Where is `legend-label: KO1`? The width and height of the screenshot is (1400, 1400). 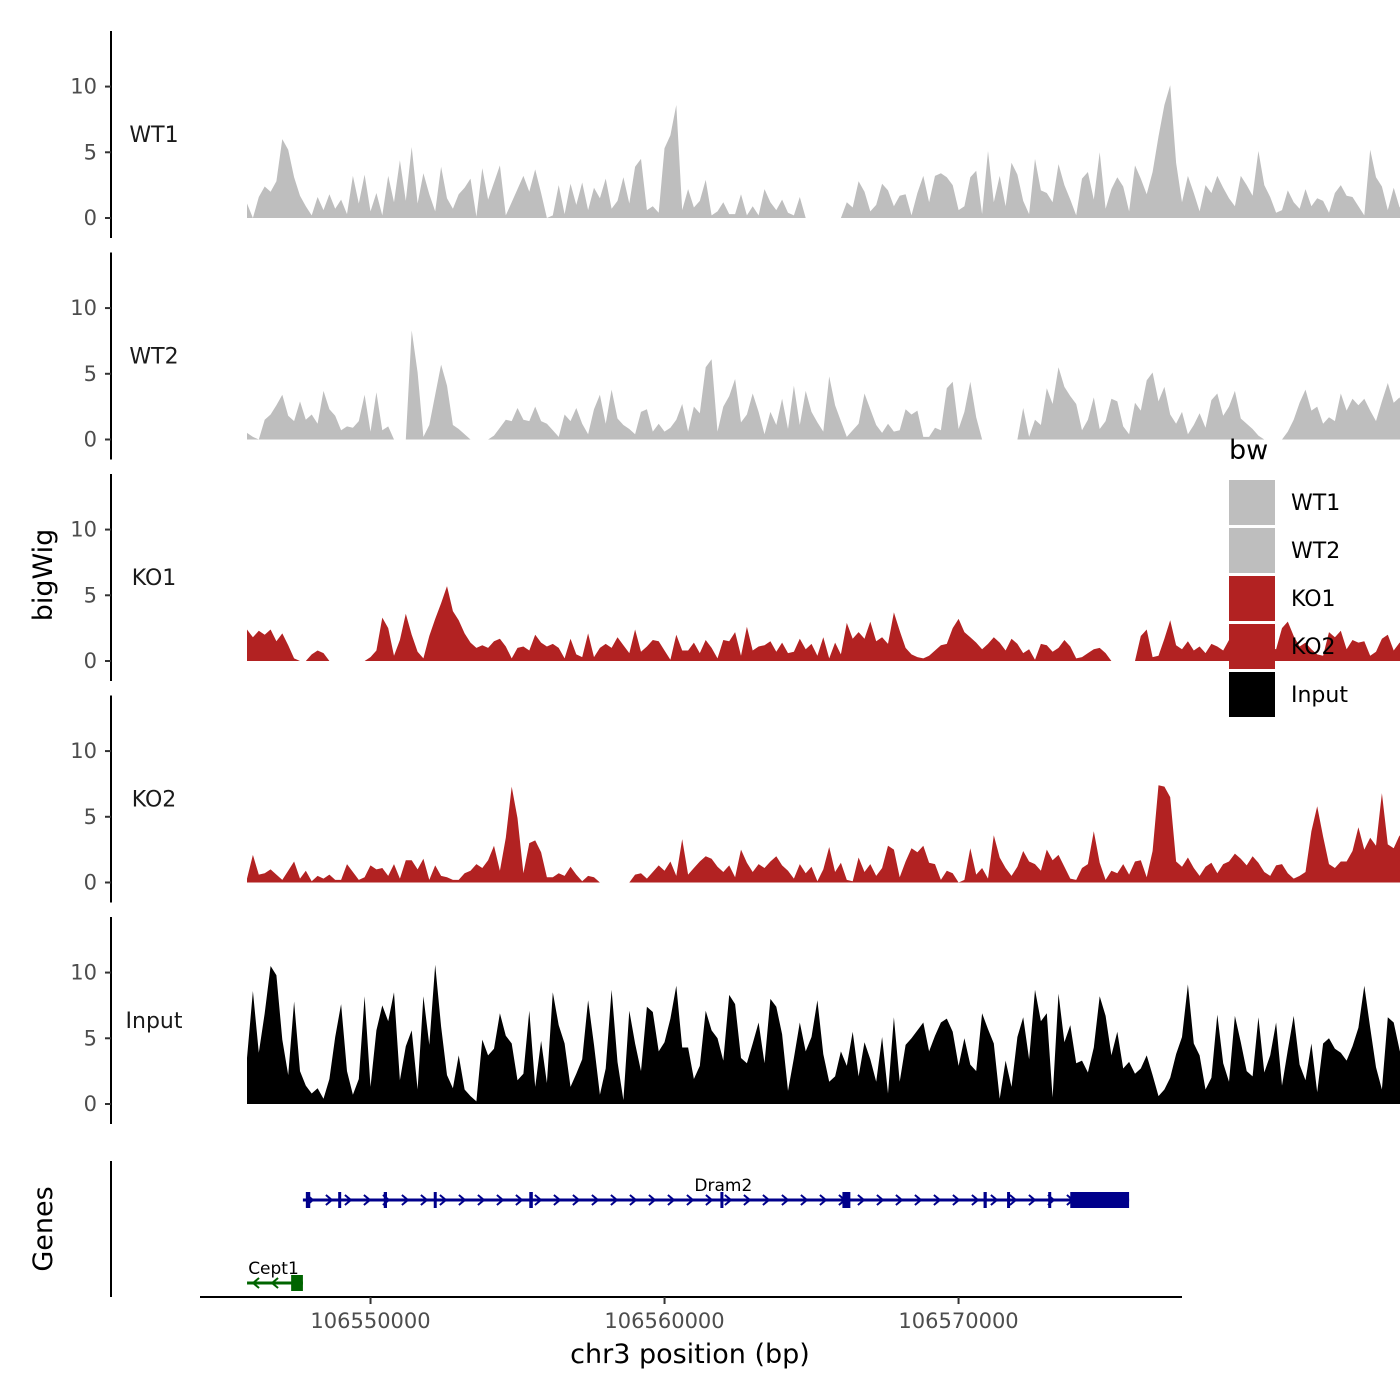
legend-label: KO1 is located at coordinates (1313, 599).